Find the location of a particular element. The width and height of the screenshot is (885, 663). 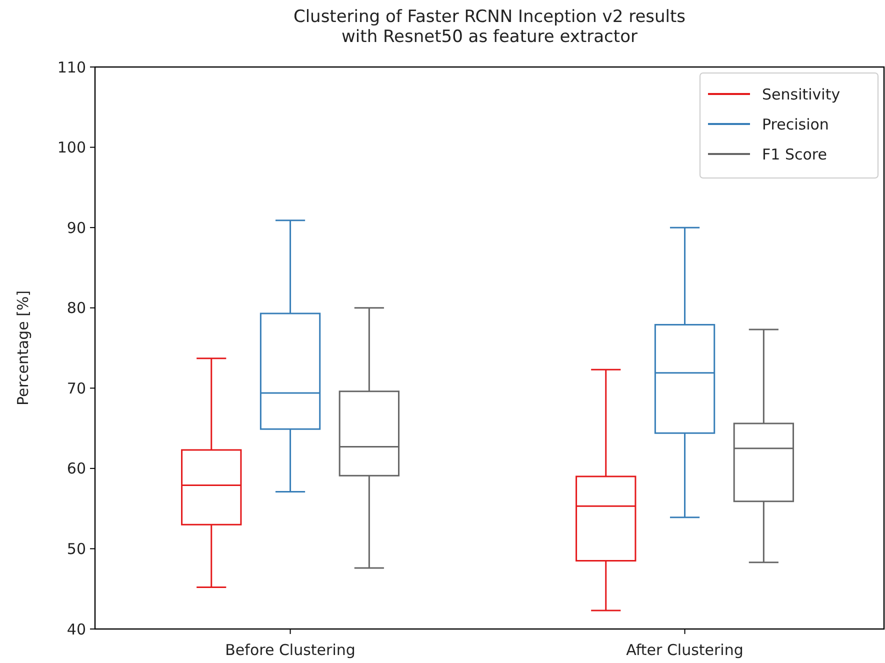

legend-label: Sensitivity is located at coordinates (801, 94).